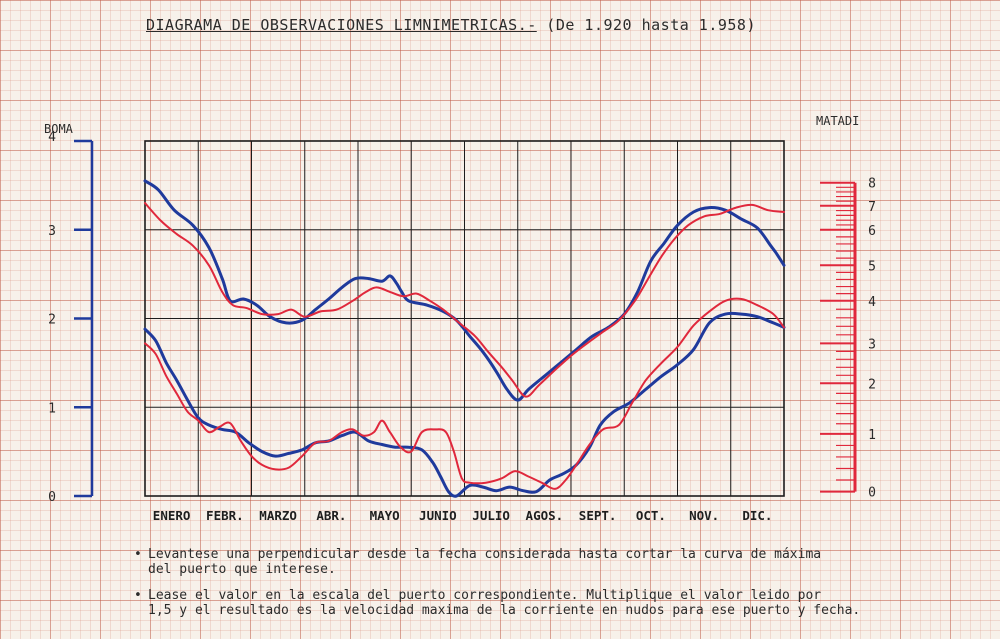 Image resolution: width=1000 pixels, height=639 pixels. Describe the element at coordinates (52, 497) in the screenshot. I see `left-axis-tick-label: 0` at that location.